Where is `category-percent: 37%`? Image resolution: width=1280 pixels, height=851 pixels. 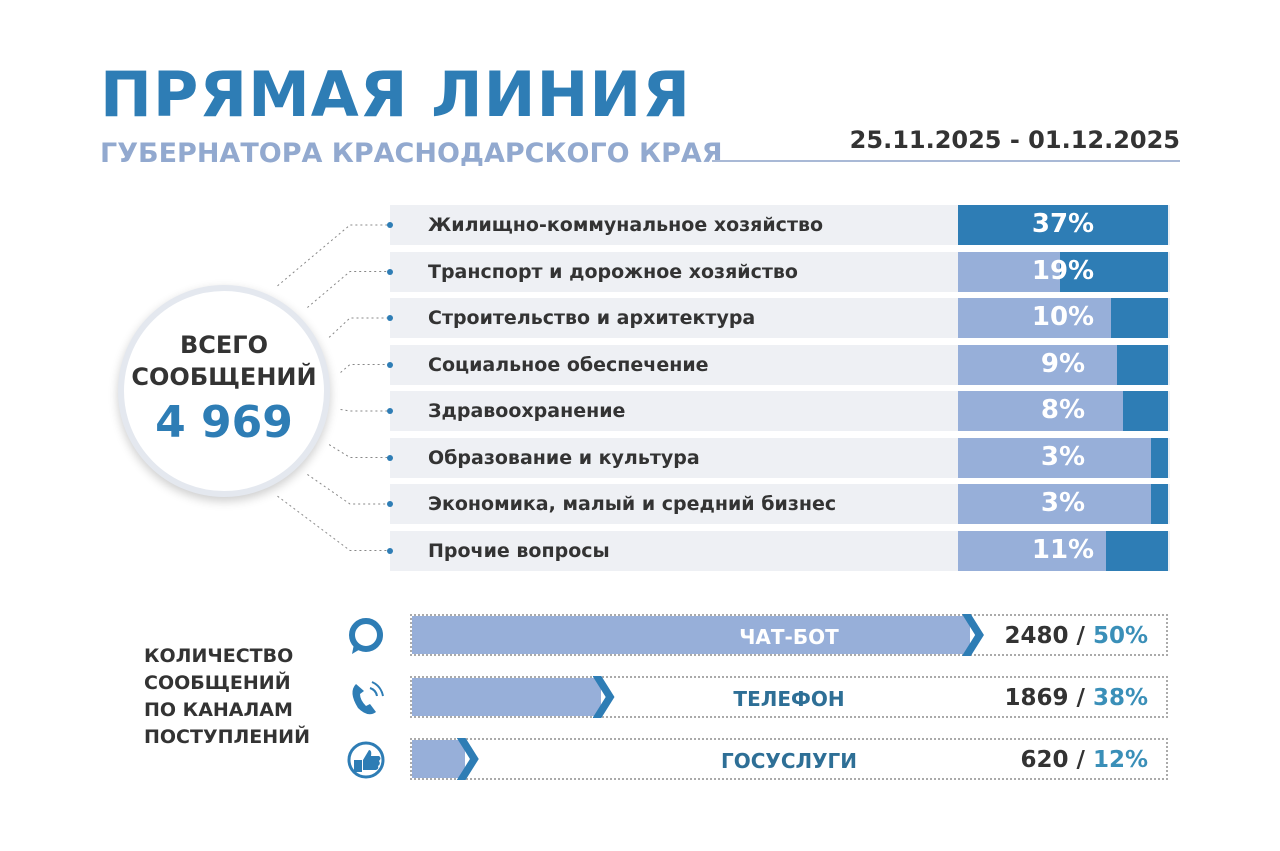 category-percent: 37% is located at coordinates (1063, 224).